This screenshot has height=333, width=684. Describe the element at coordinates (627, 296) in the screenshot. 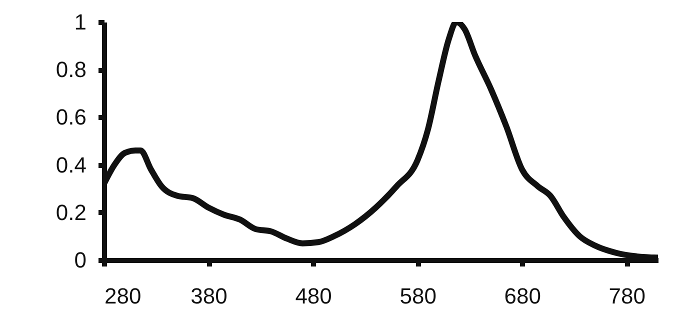

I see `x-tick-label: 780` at that location.